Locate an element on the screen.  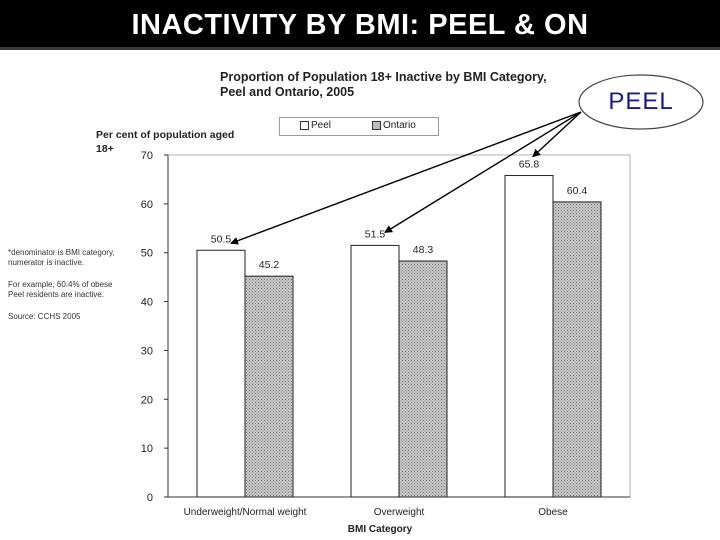
slide-title: INACTIVITY BY BMI: PEEL & ON is located at coordinates (360, 25).